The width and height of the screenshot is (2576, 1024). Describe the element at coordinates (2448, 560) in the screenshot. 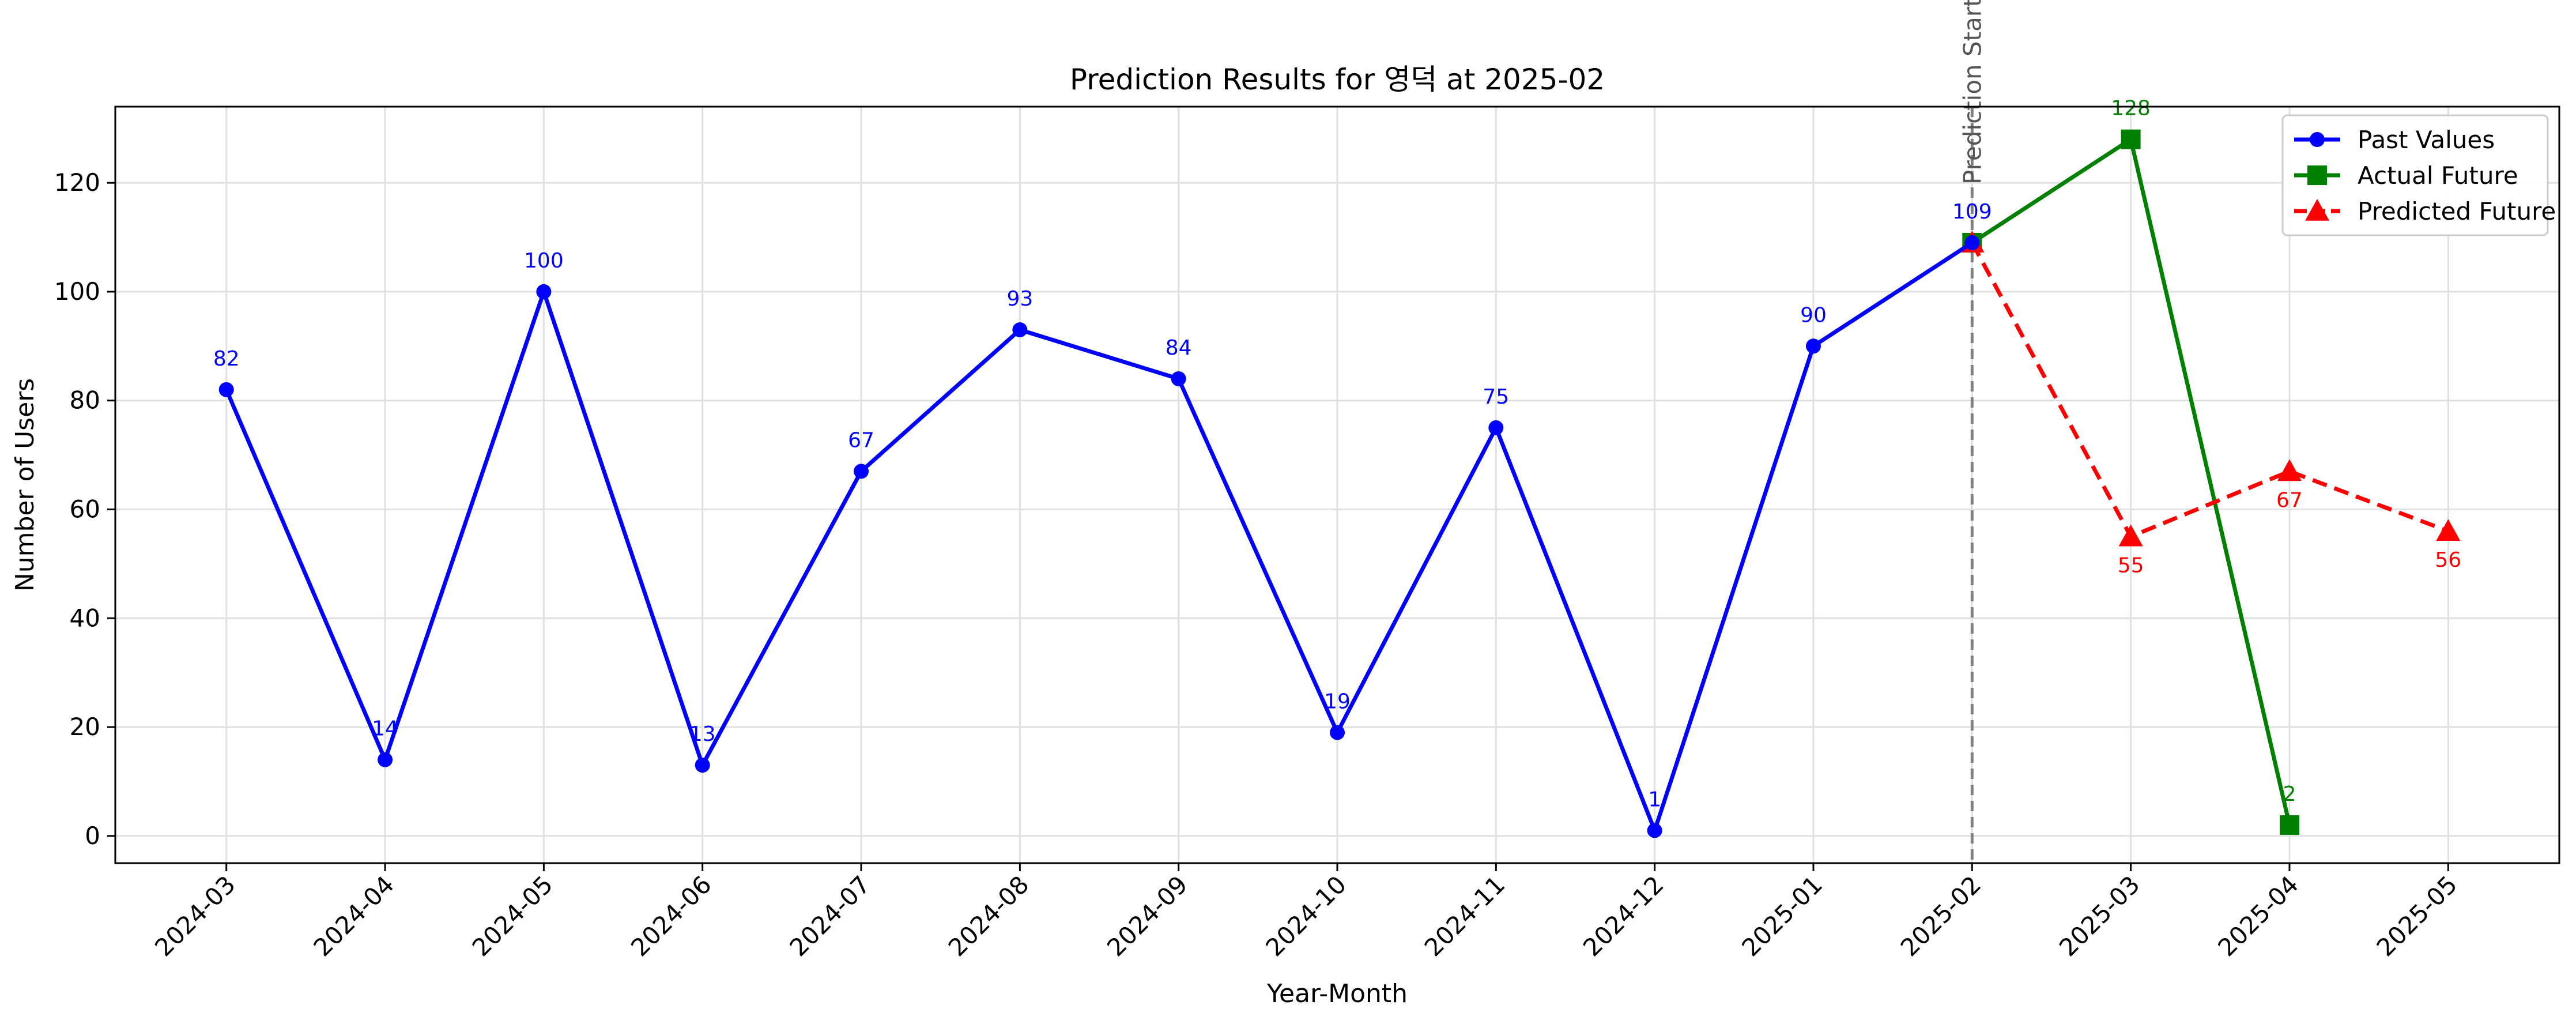

I see `predicted-future-data-label: 56` at that location.